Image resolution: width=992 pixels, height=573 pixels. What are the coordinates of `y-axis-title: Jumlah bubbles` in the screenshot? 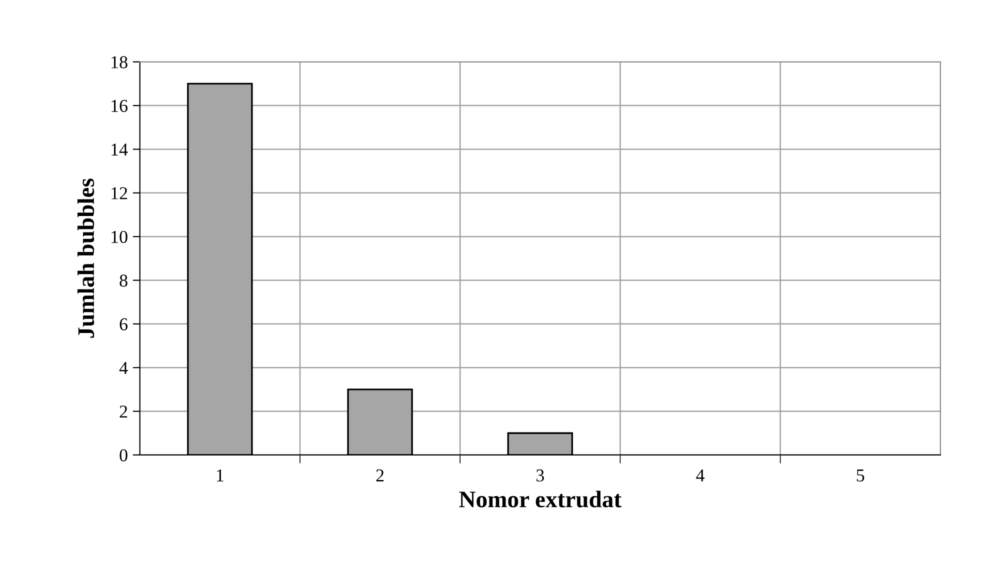 It's located at (85, 258).